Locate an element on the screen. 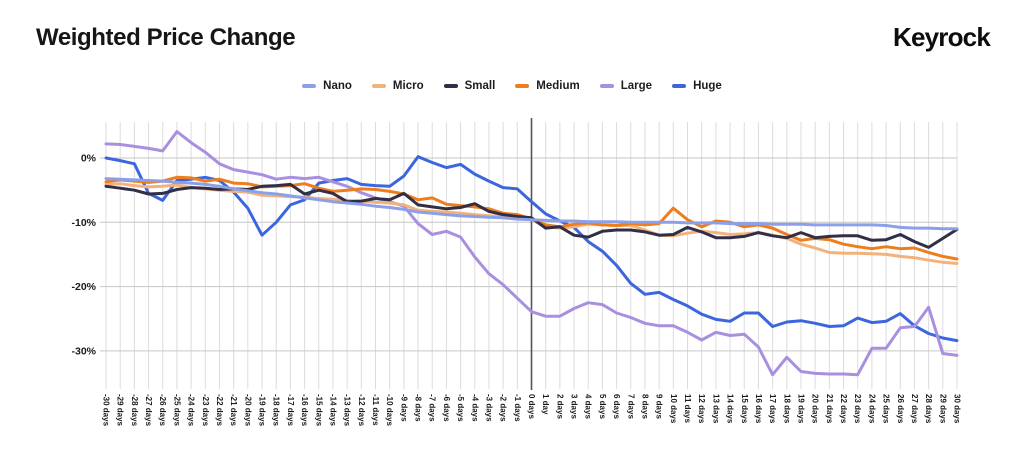 The width and height of the screenshot is (1024, 468). x-axis-label: 30 days is located at coordinates (957, 409).